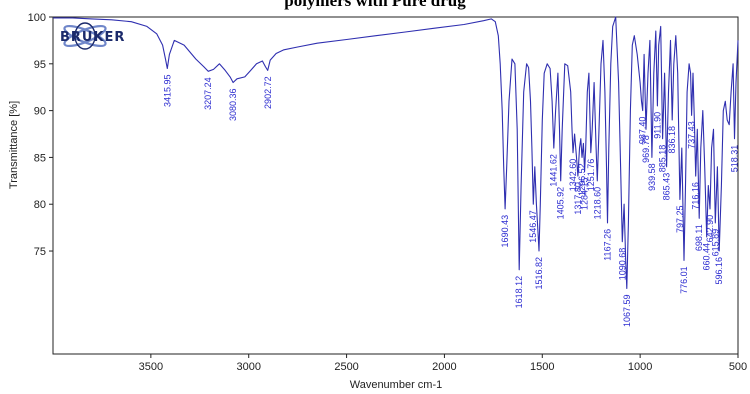  Describe the element at coordinates (40, 65) in the screenshot. I see `y-tick-label: 95` at that location.